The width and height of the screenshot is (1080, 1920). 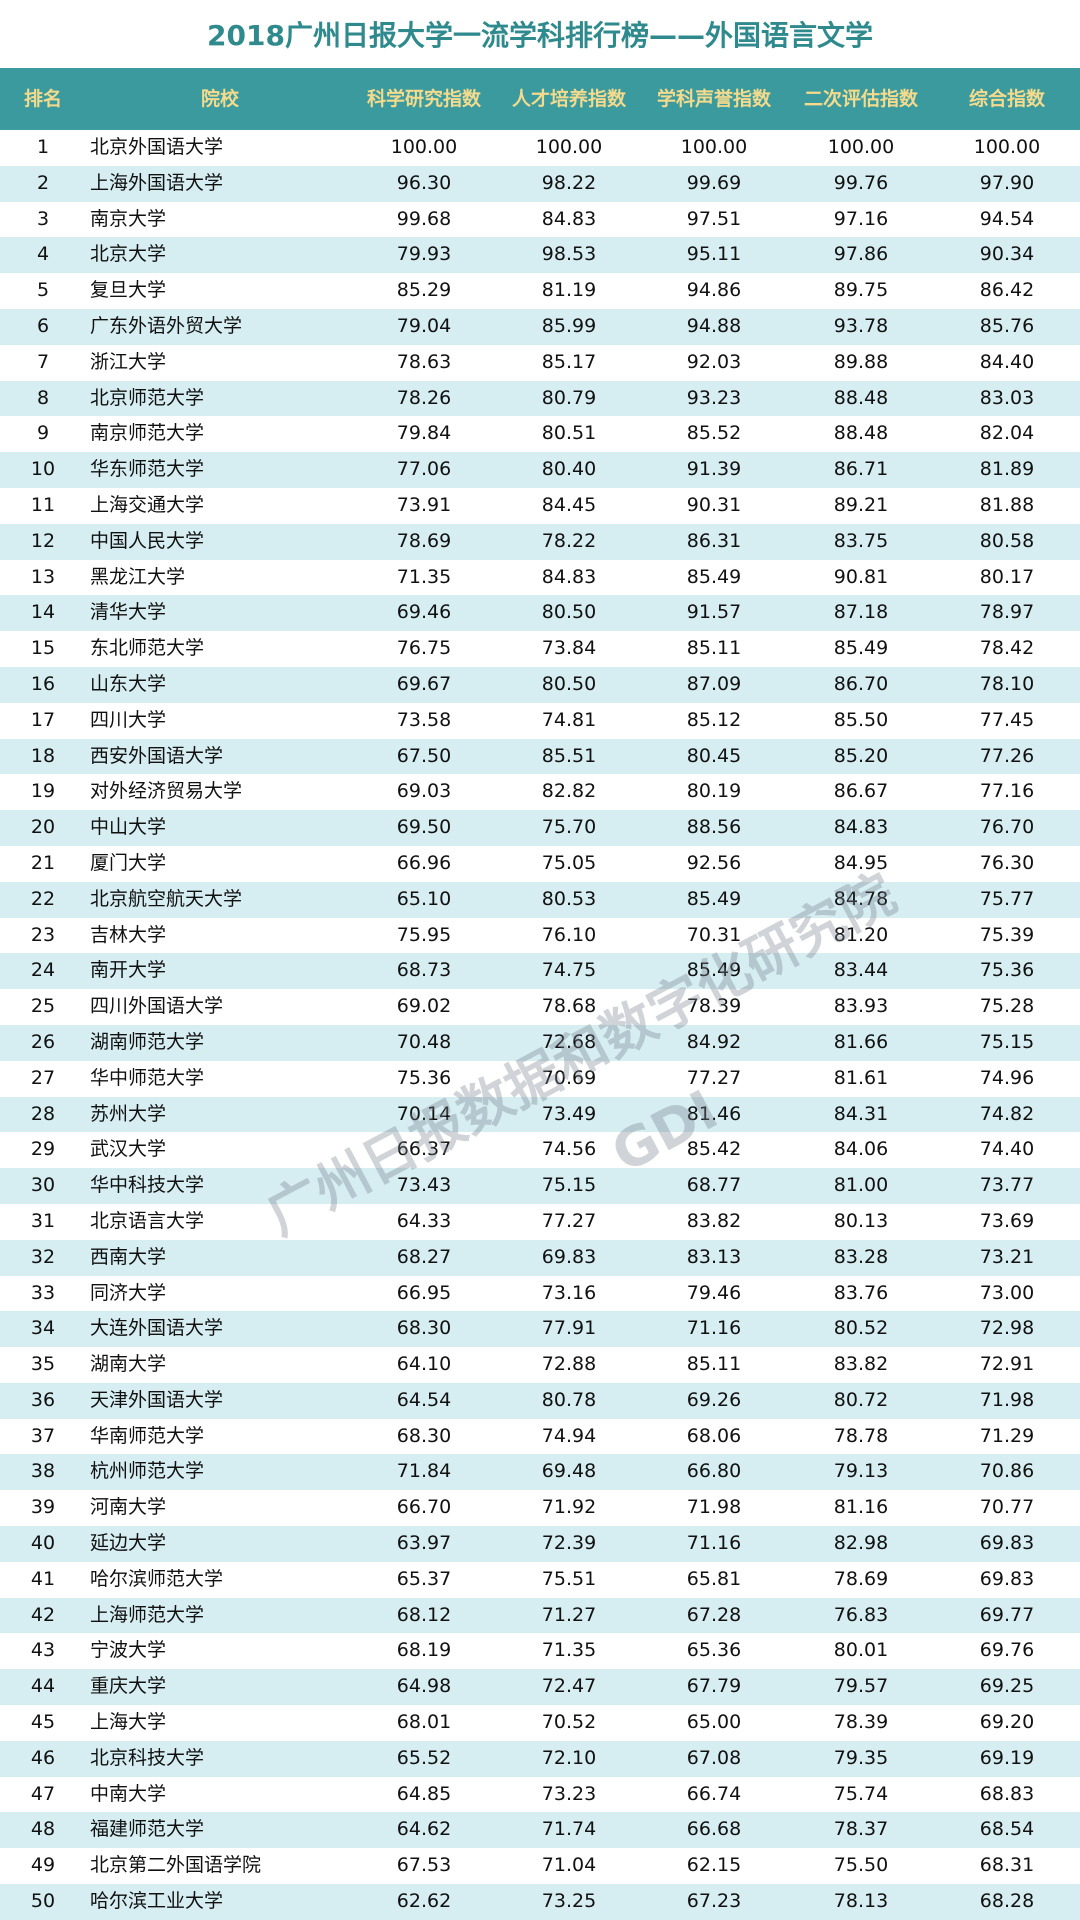 What do you see at coordinates (714, 290) in the screenshot?
I see `cell-reputation-index: 94.86` at bounding box center [714, 290].